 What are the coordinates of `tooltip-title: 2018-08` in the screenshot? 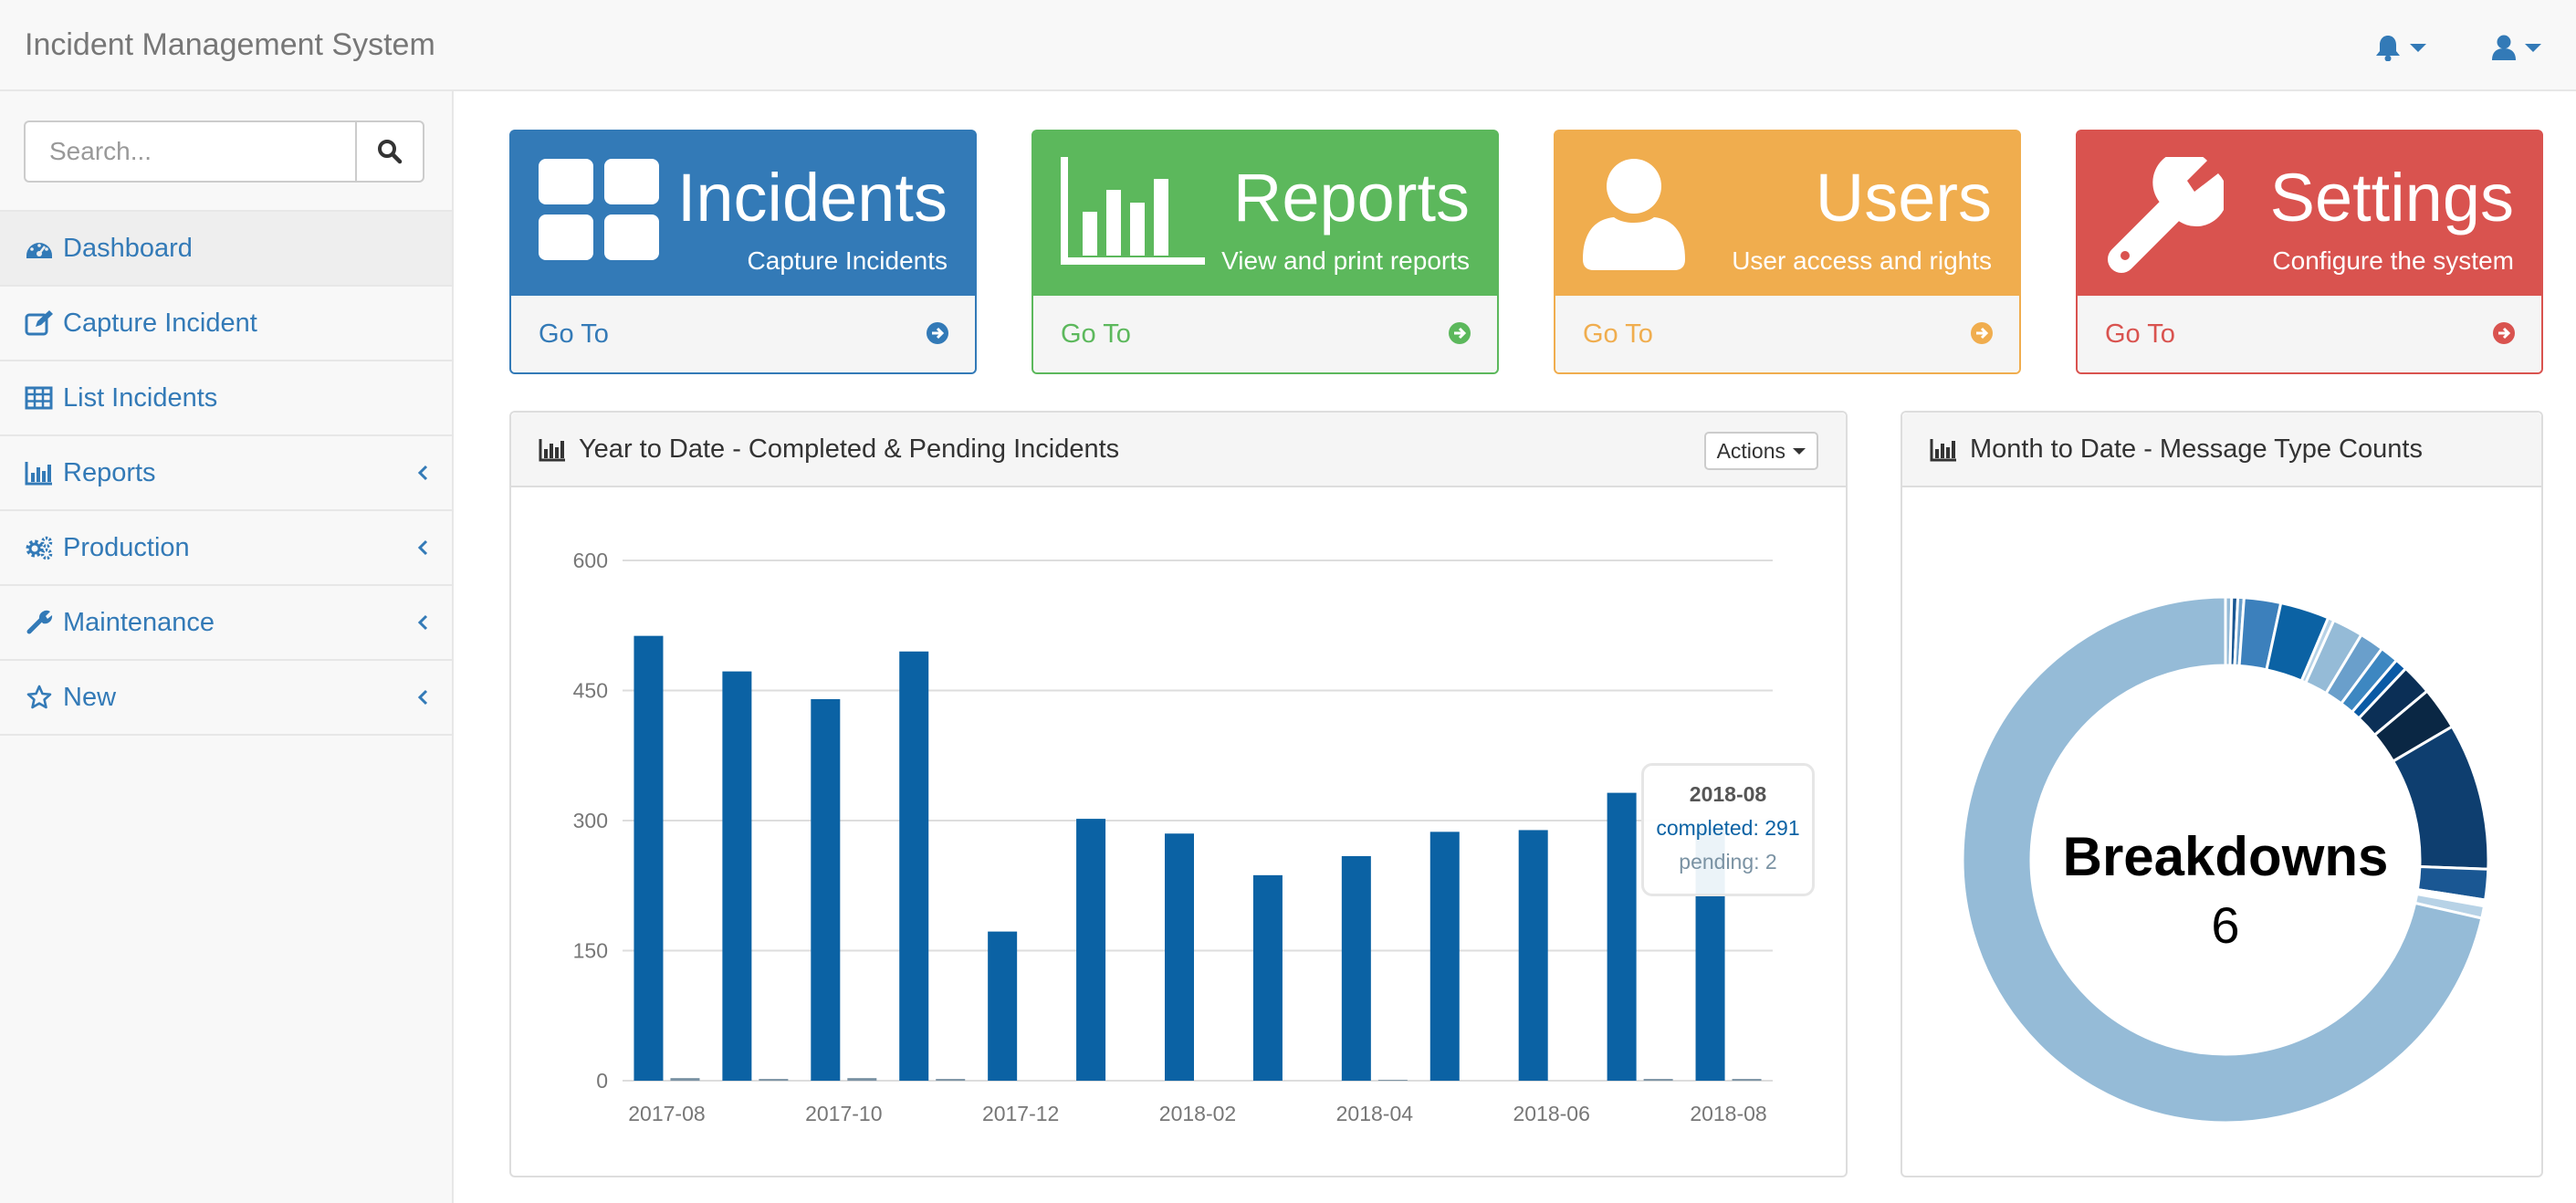 It's located at (1728, 794).